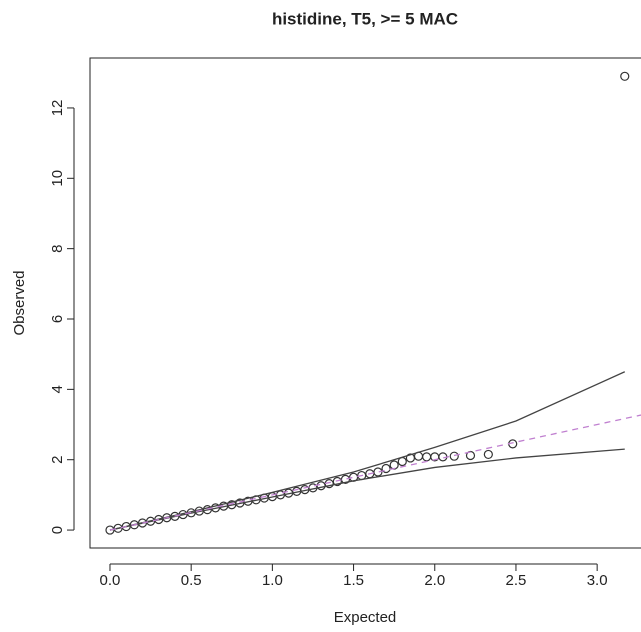 The height and width of the screenshot is (632, 641). I want to click on y-tick-label: 2, so click(57, 460).